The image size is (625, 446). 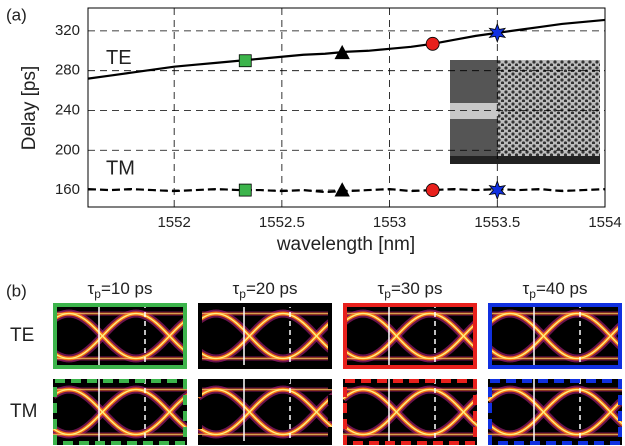 What do you see at coordinates (16, 14) in the screenshot?
I see `panel-label: (a)` at bounding box center [16, 14].